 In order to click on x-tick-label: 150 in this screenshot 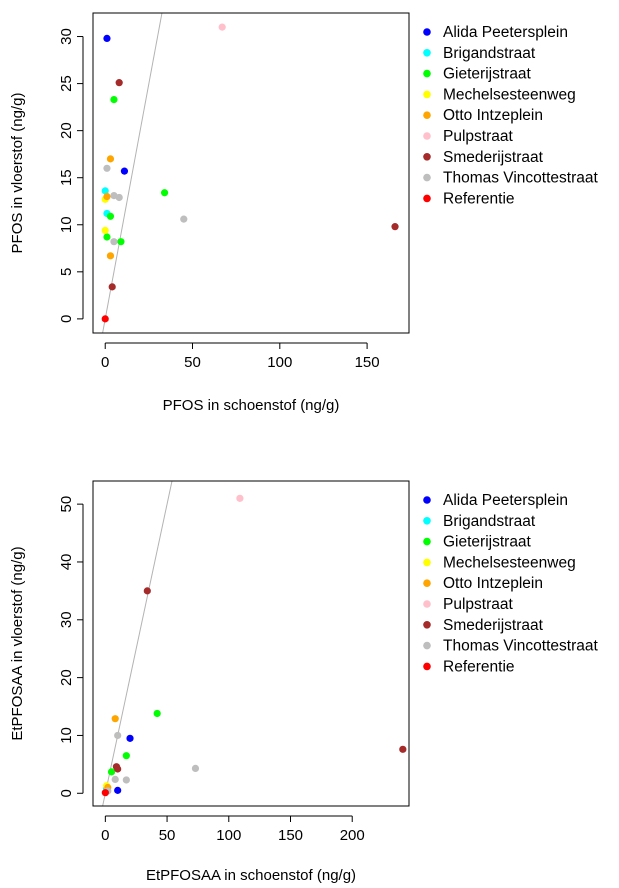, I will do `click(367, 362)`.